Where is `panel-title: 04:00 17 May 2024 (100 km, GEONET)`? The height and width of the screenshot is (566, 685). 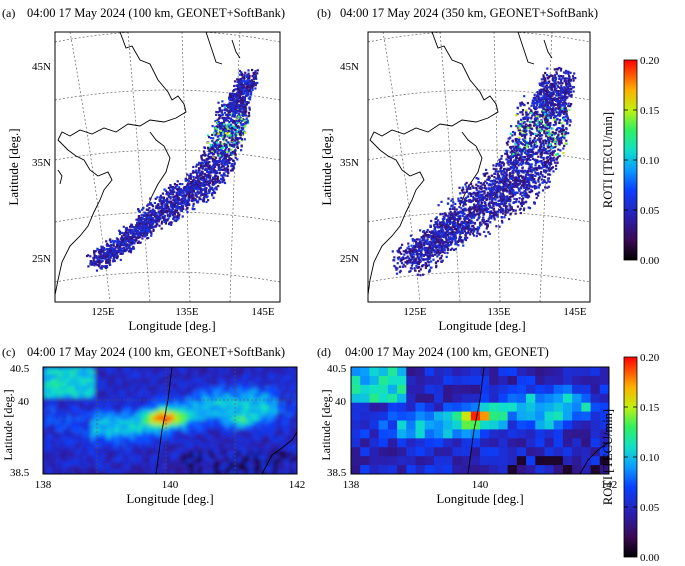 panel-title: 04:00 17 May 2024 (100 km, GEONET) is located at coordinates (447, 352).